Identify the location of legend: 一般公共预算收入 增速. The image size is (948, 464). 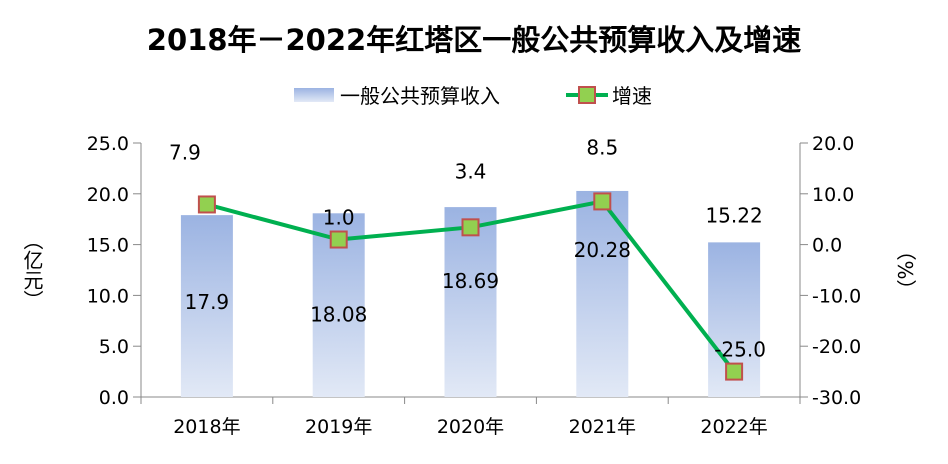
(473, 96).